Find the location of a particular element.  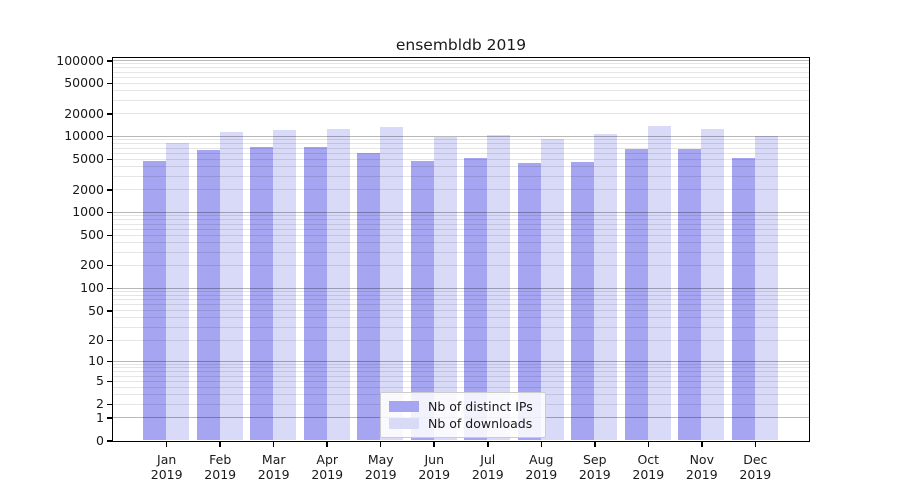

y-tick-label-5000: 5000 is located at coordinates (88, 159).